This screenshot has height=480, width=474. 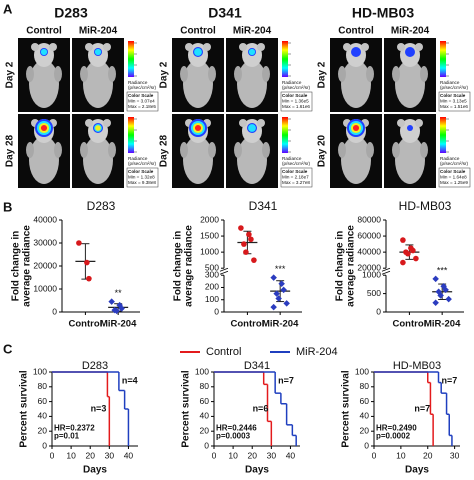 I want to click on stat-label: p=0.0003, so click(x=233, y=435).